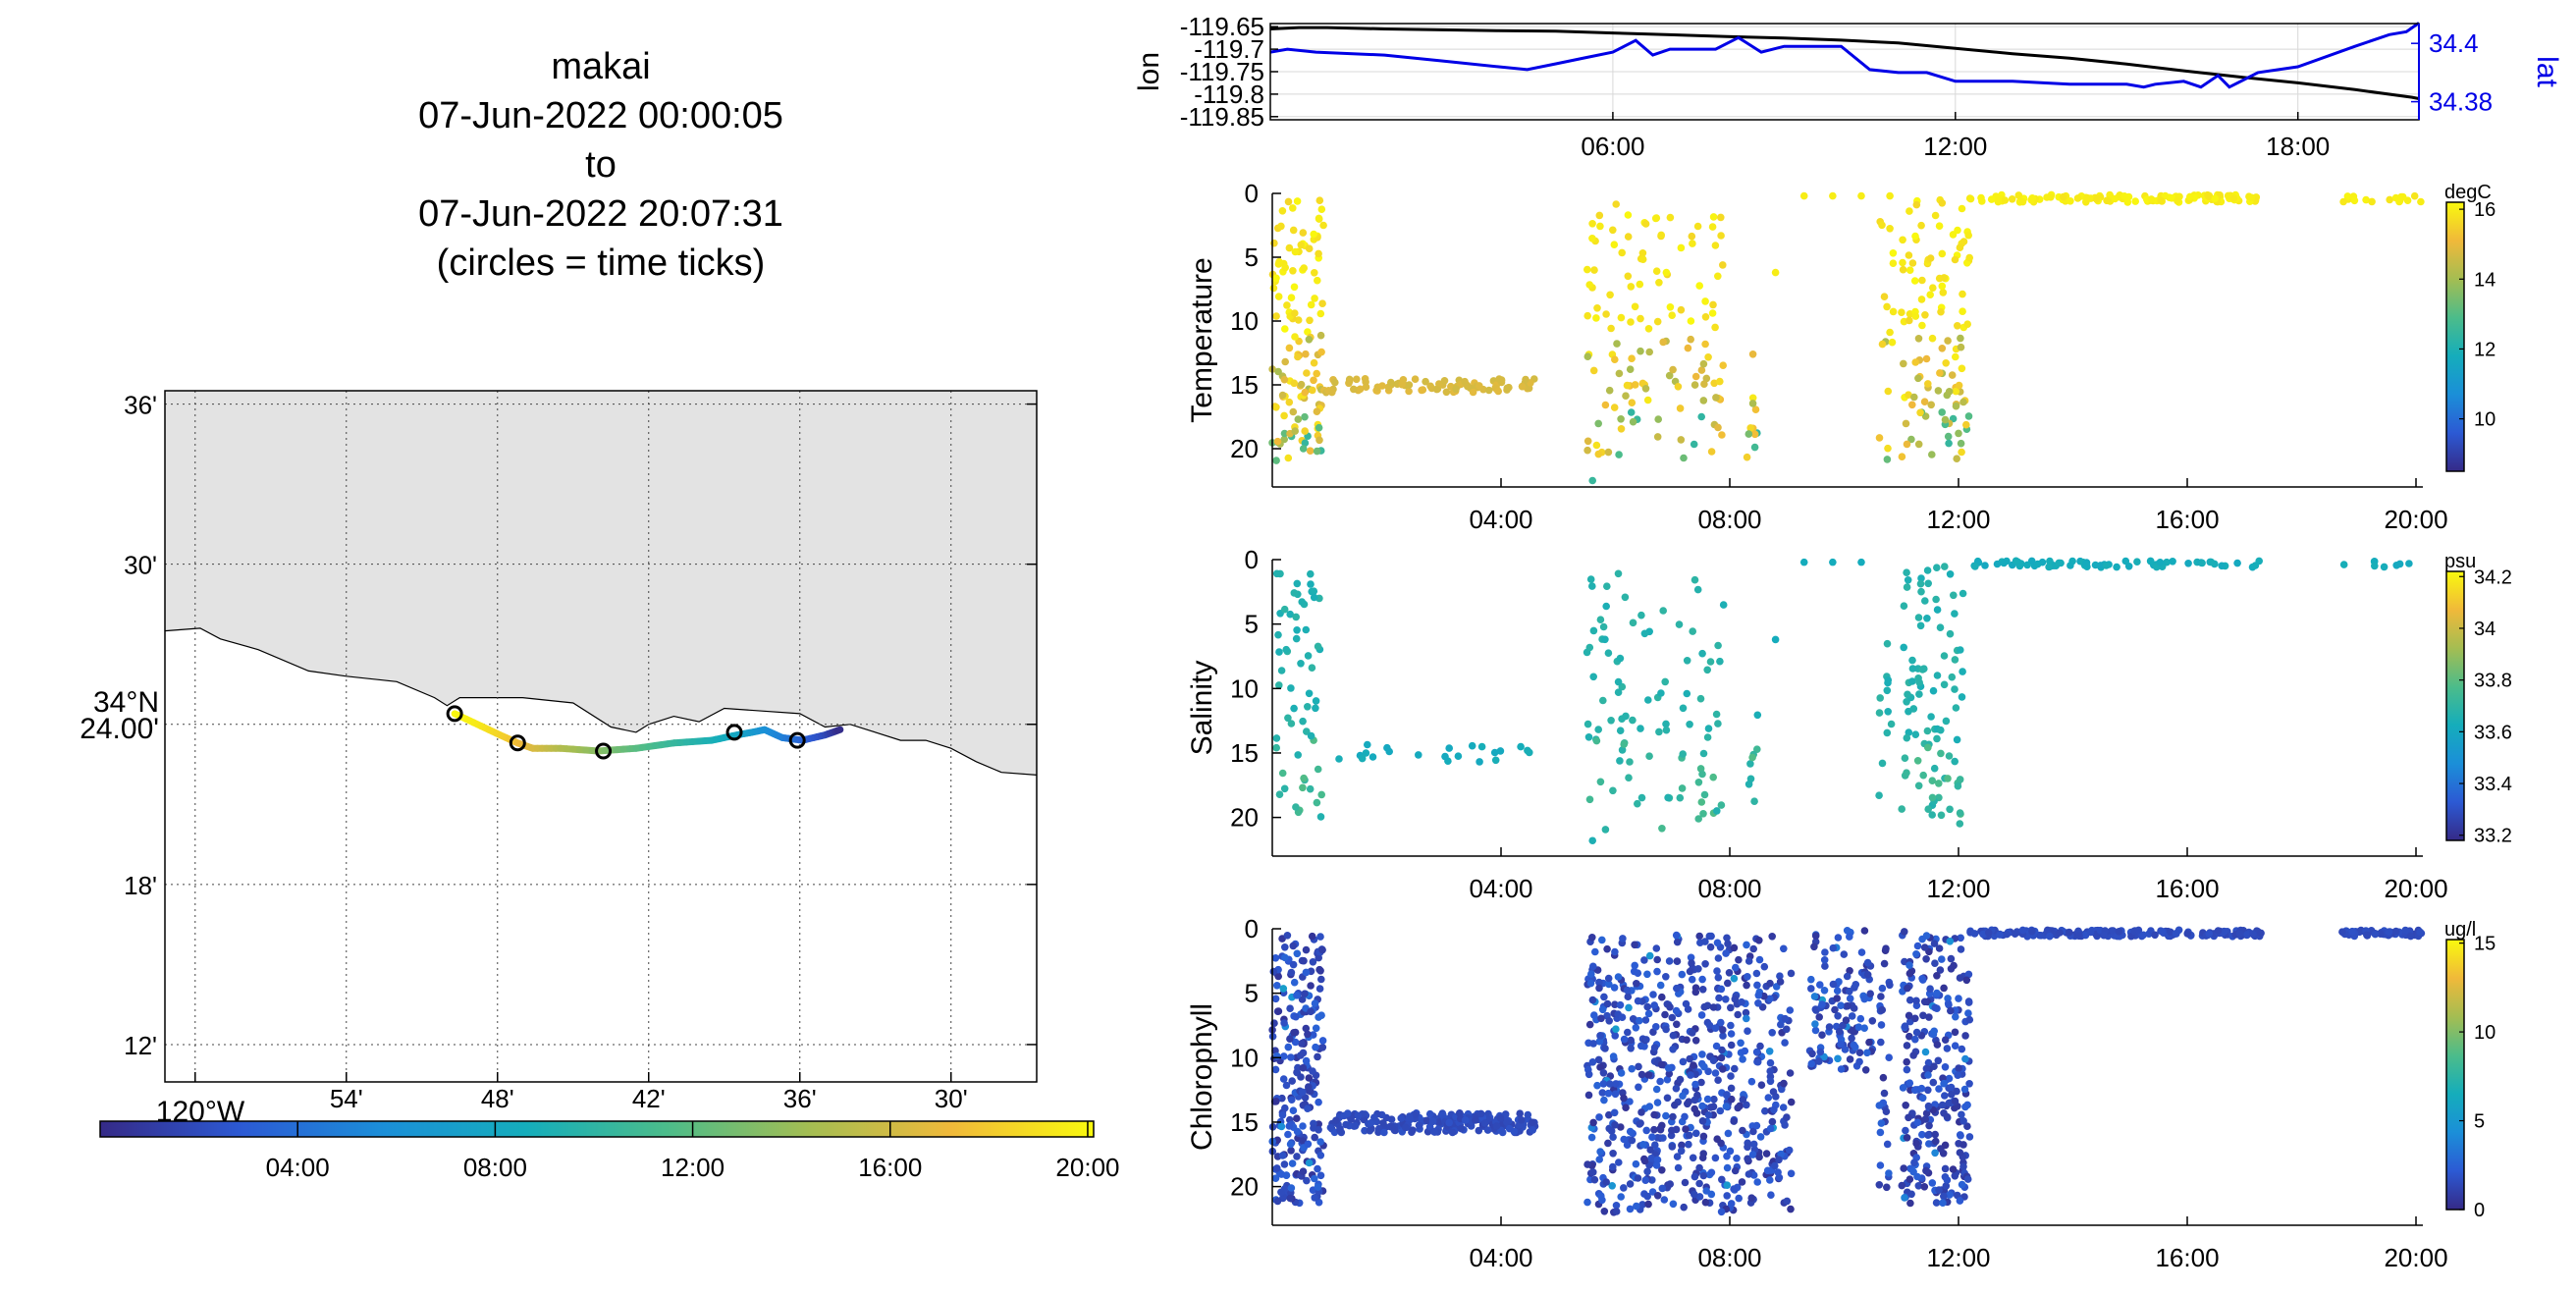 Image resolution: width=2576 pixels, height=1293 pixels. What do you see at coordinates (2454, 43) in the screenshot?
I see `lat-y-tick-label: 34.4` at bounding box center [2454, 43].